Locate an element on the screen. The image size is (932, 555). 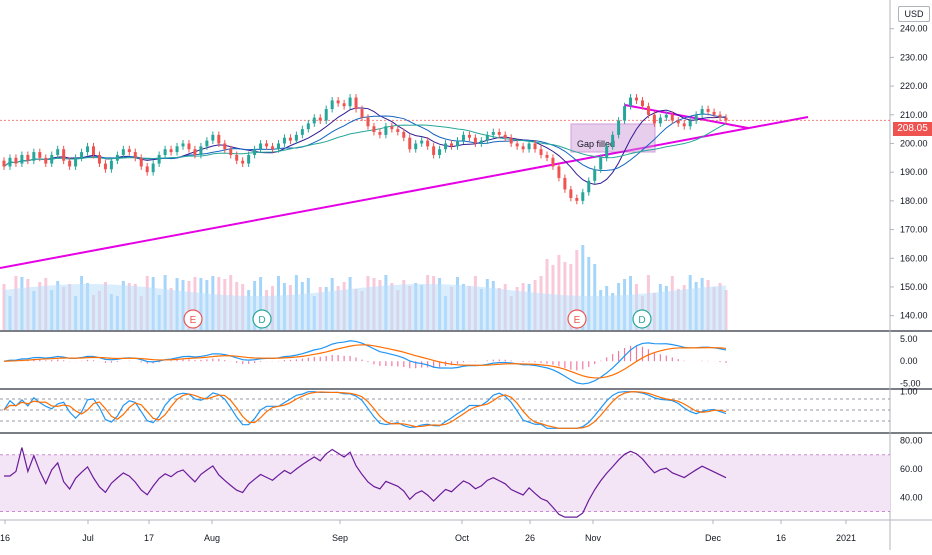
stoch-k-line is located at coordinates (365, 410).